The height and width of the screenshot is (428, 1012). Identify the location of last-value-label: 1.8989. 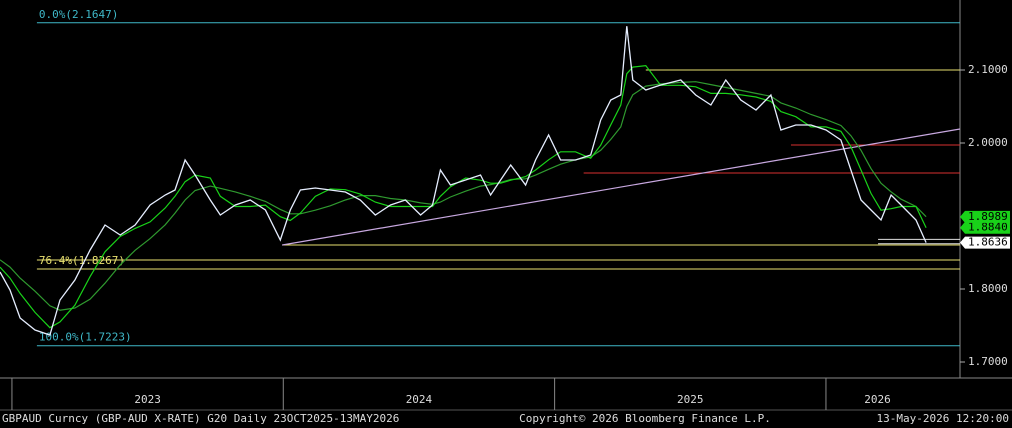
(988, 216).